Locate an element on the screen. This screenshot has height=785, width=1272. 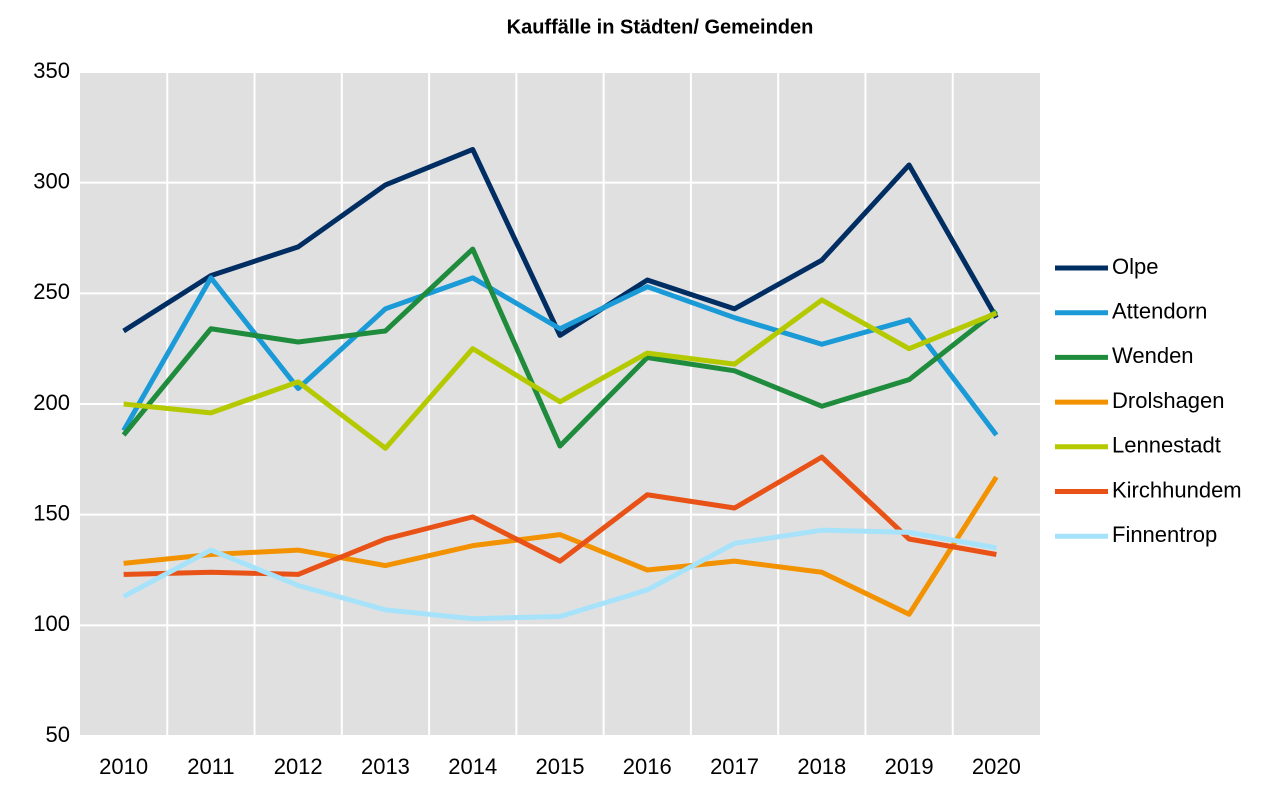
legend-label: Finnentrop is located at coordinates (1164, 534).